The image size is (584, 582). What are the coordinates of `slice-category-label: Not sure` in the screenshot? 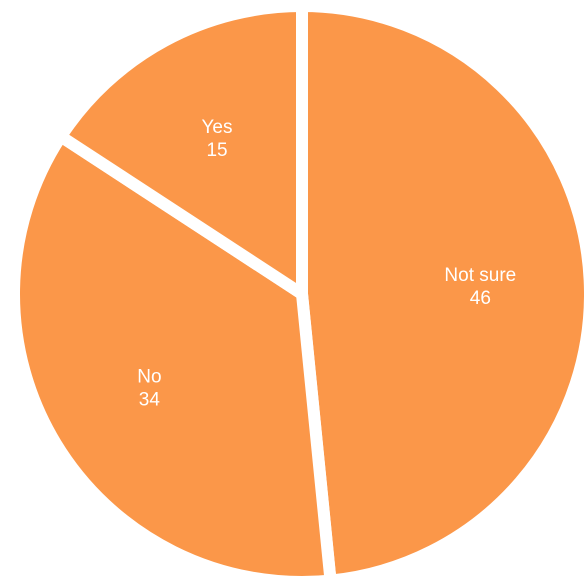 It's located at (480, 275).